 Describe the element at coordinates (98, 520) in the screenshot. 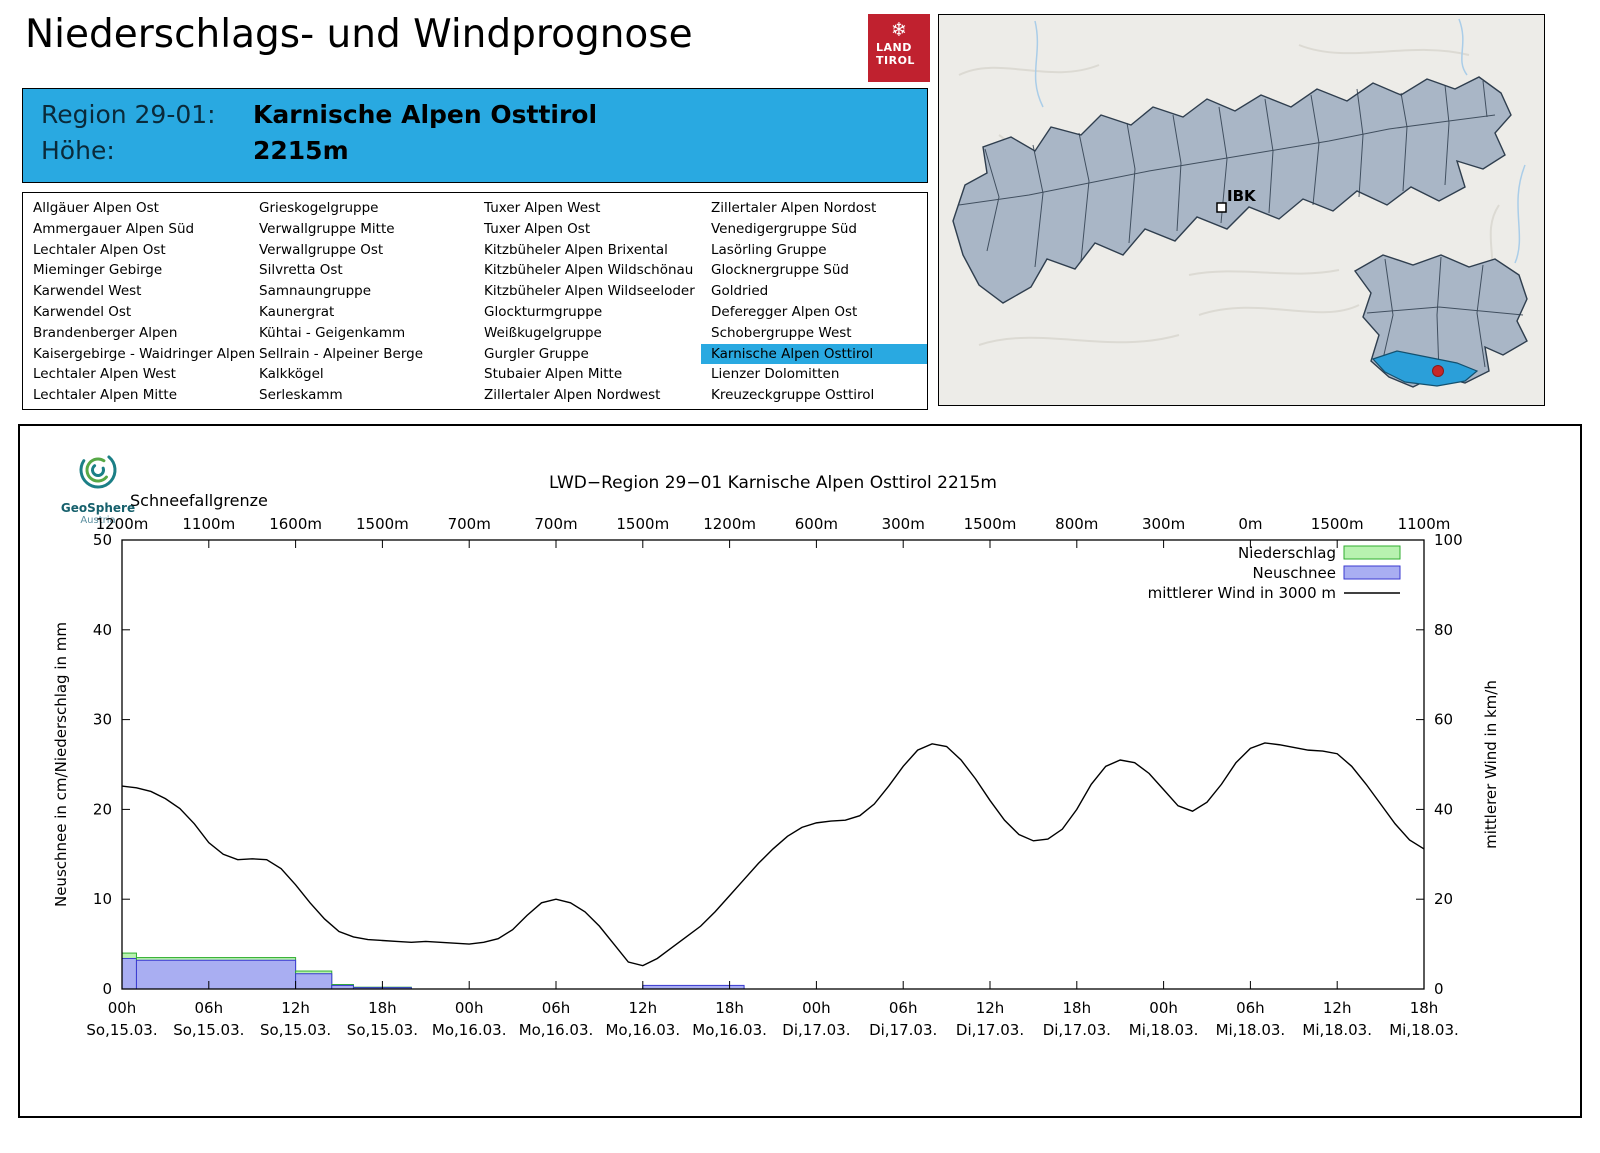

I see `geosphere-logo-subtext: Austria` at that location.